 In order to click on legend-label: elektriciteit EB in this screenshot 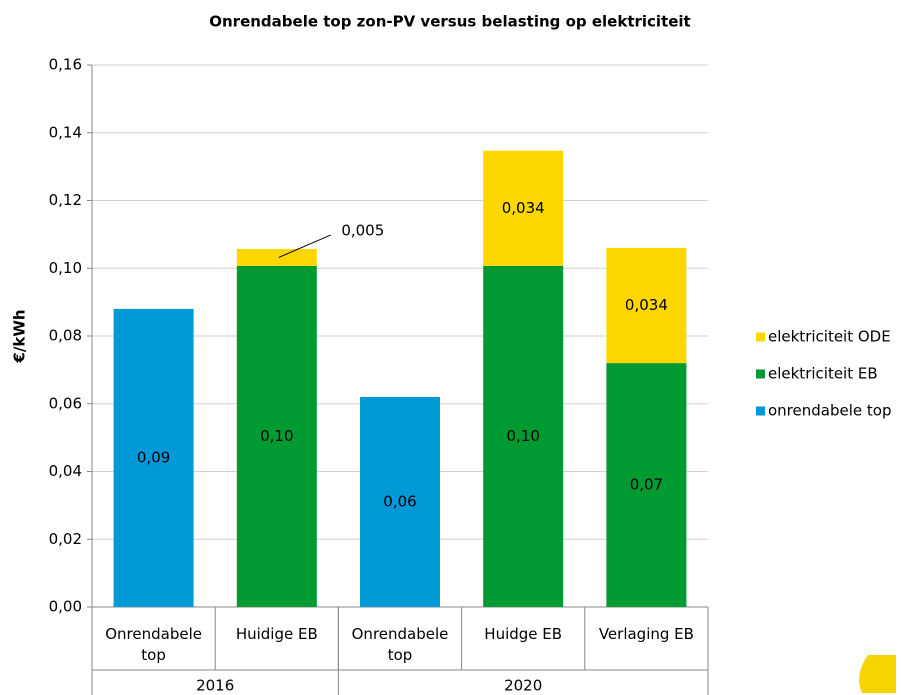, I will do `click(823, 374)`.